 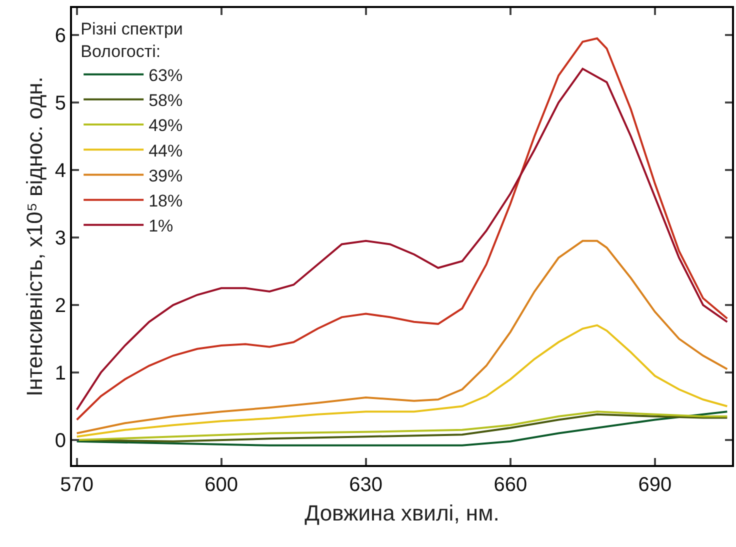 What do you see at coordinates (131, 40) in the screenshot?
I see `legend-title: Різні спектри Вологості:` at bounding box center [131, 40].